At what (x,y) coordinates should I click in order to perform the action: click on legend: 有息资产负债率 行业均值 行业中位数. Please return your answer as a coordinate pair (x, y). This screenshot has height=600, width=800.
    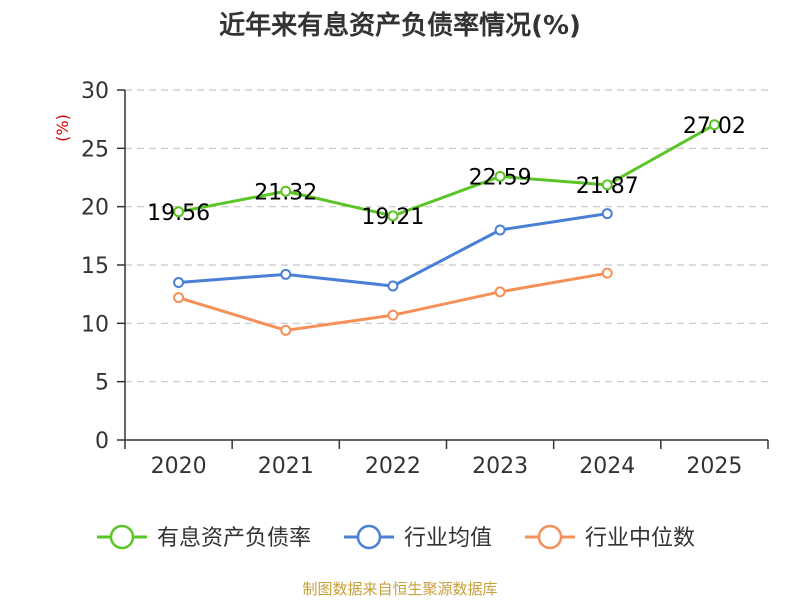
    Looking at the image, I should click on (396, 537).